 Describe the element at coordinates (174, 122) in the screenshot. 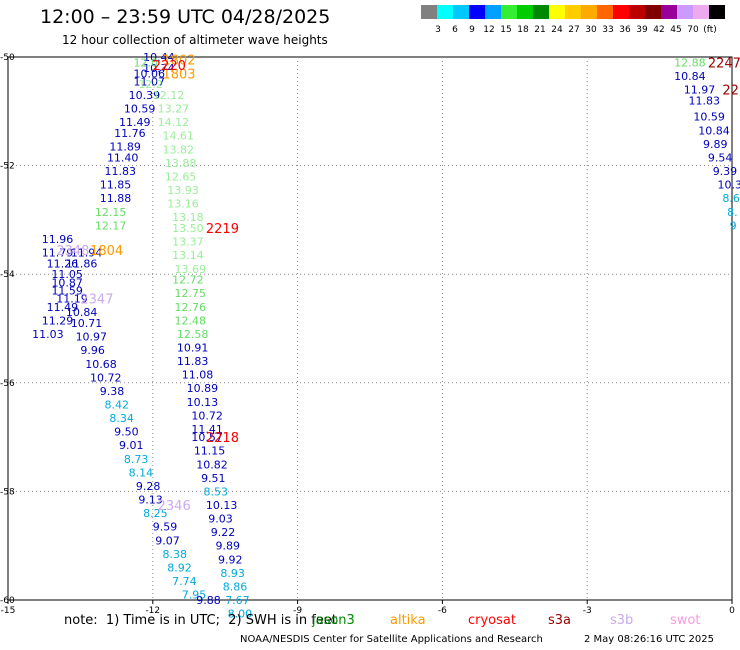

I see `swh-data-label: 14.12` at that location.